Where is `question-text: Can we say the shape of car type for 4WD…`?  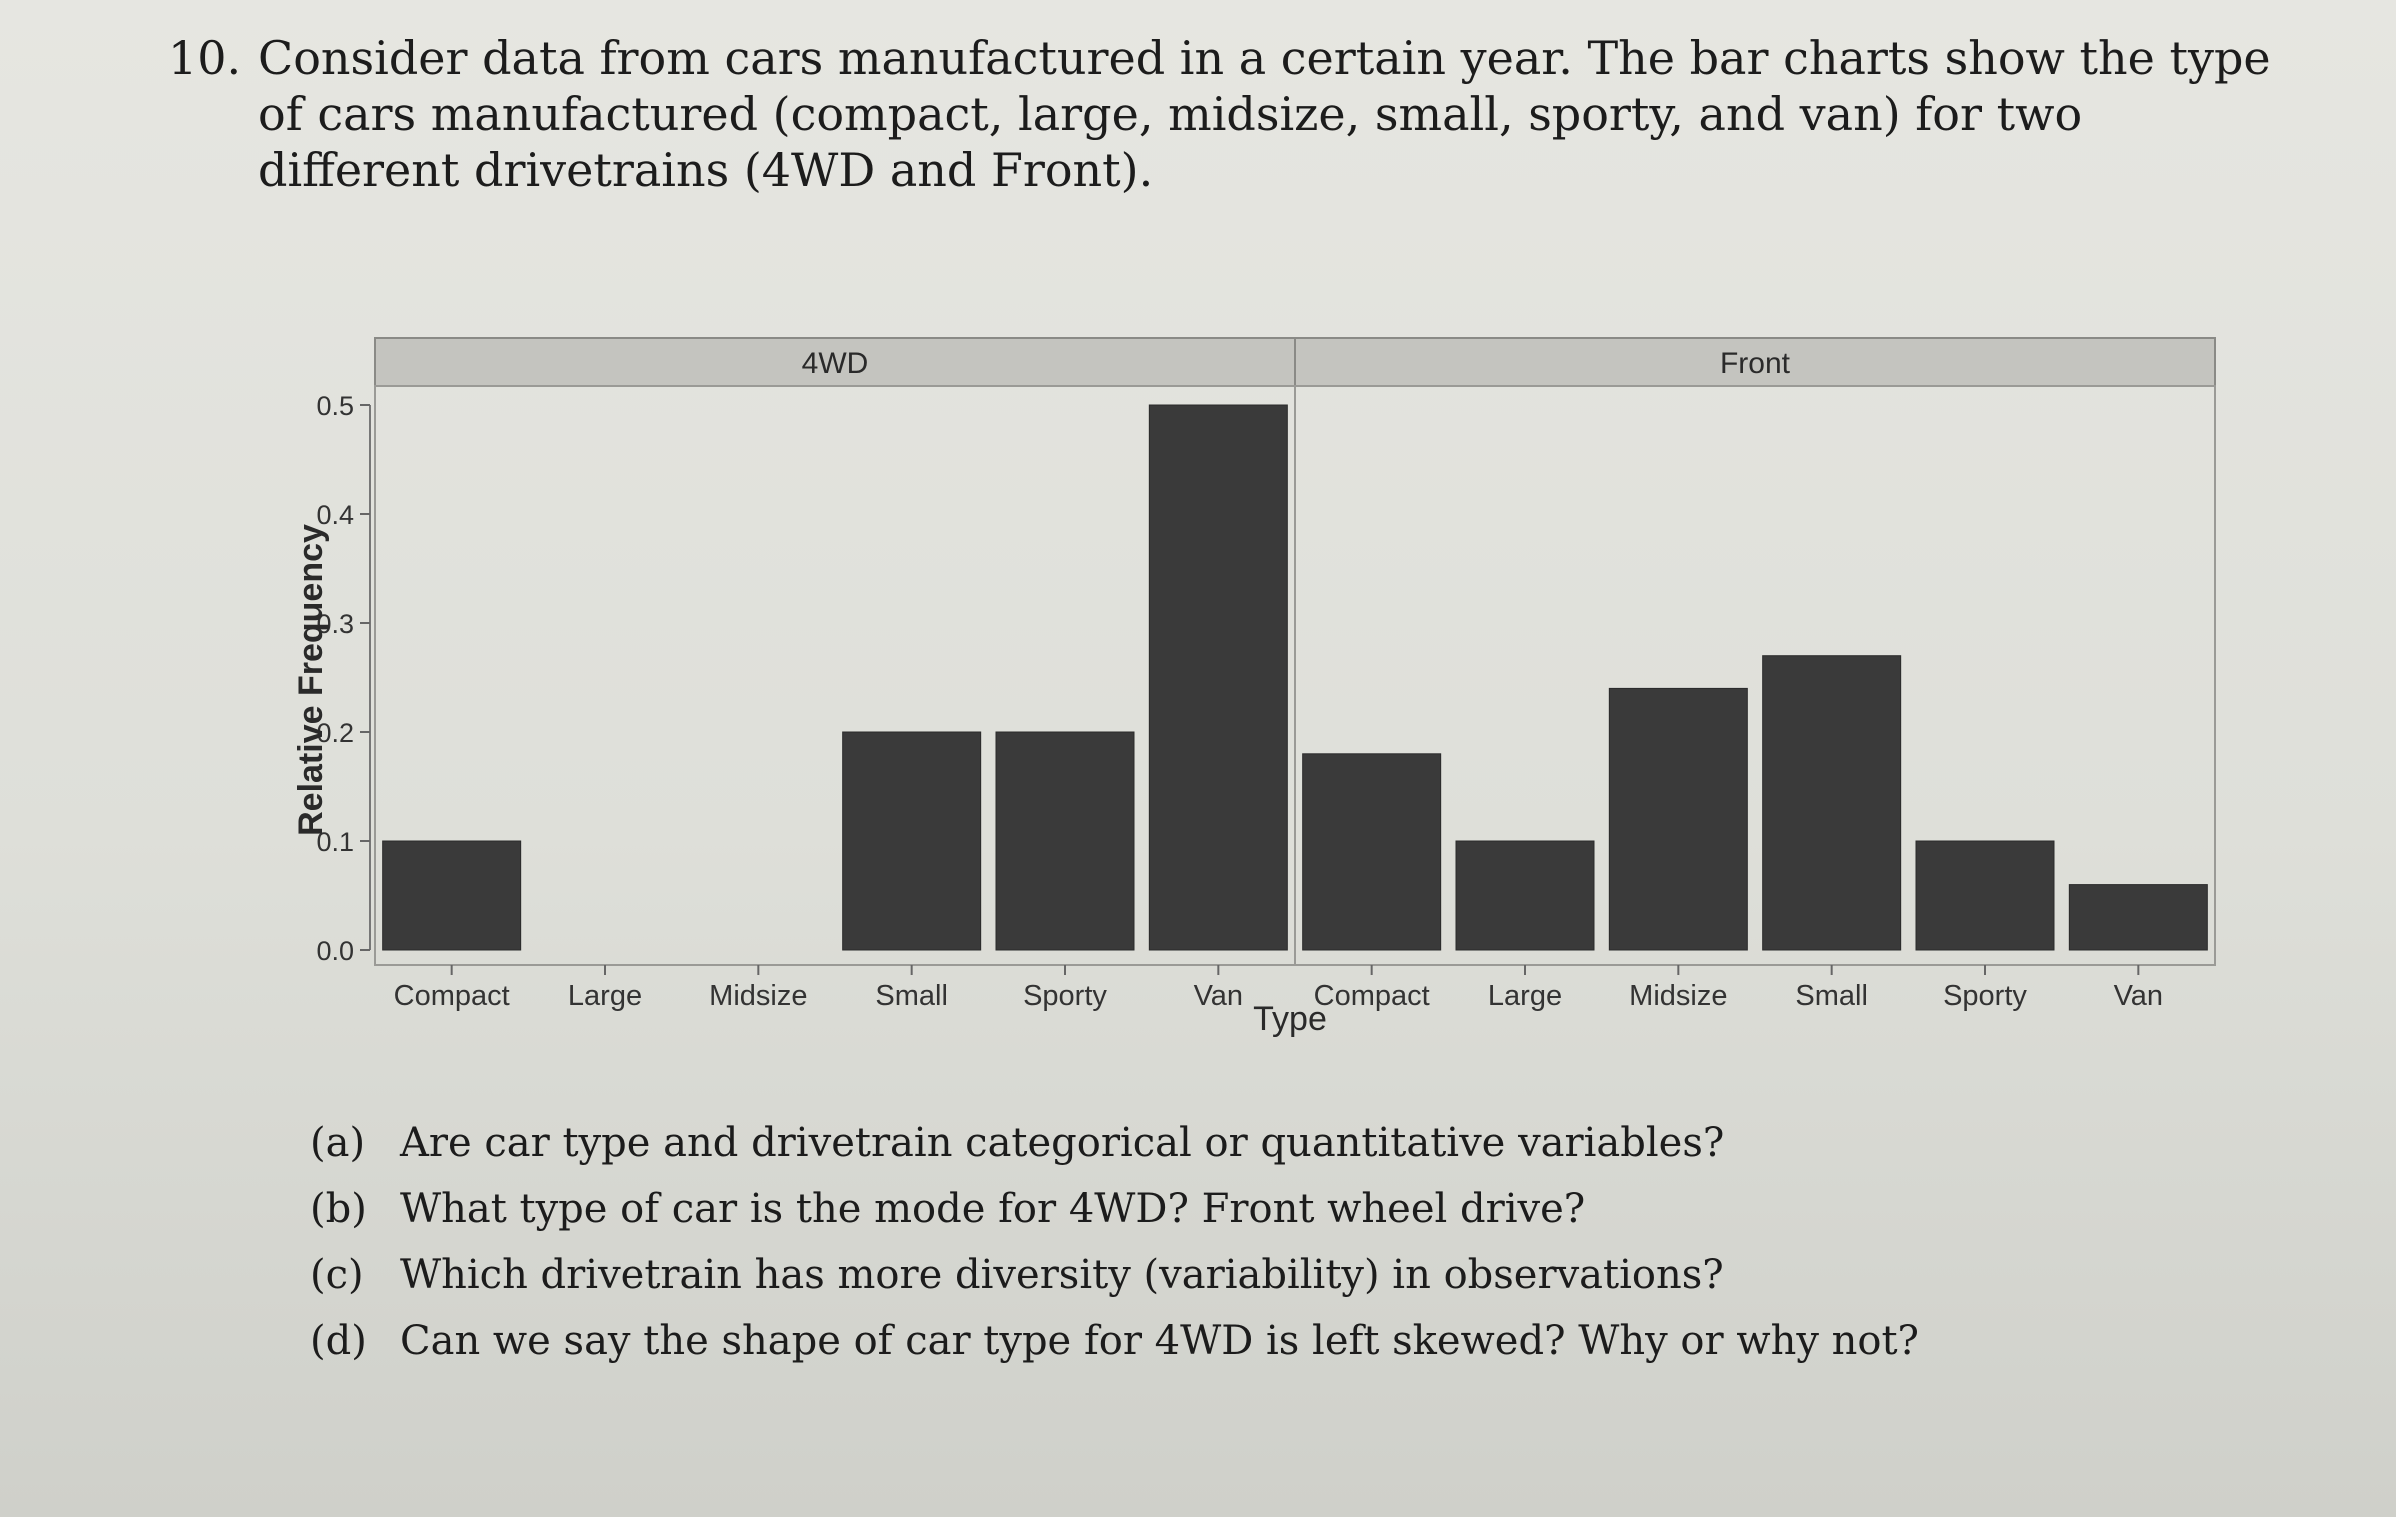 question-text: Can we say the shape of car type for 4WD… is located at coordinates (1160, 1341).